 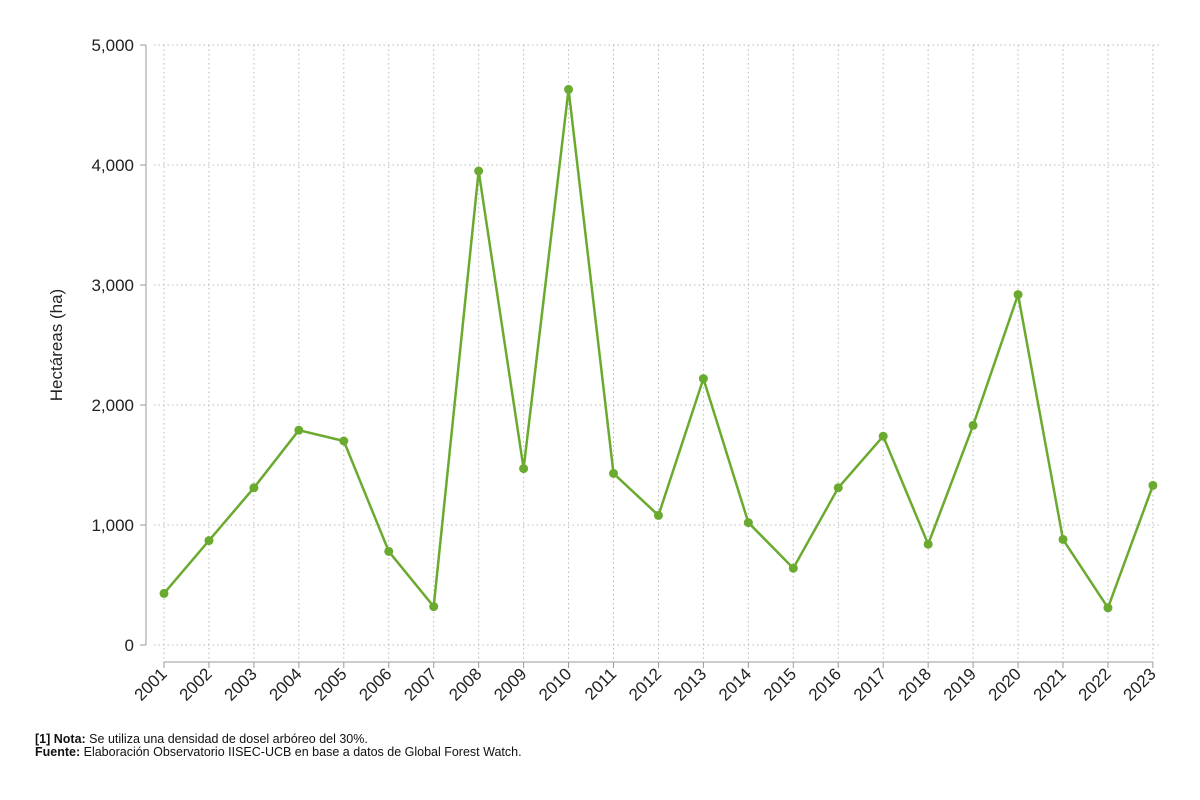 I want to click on y-tick-label: 5,000, so click(x=112, y=45).